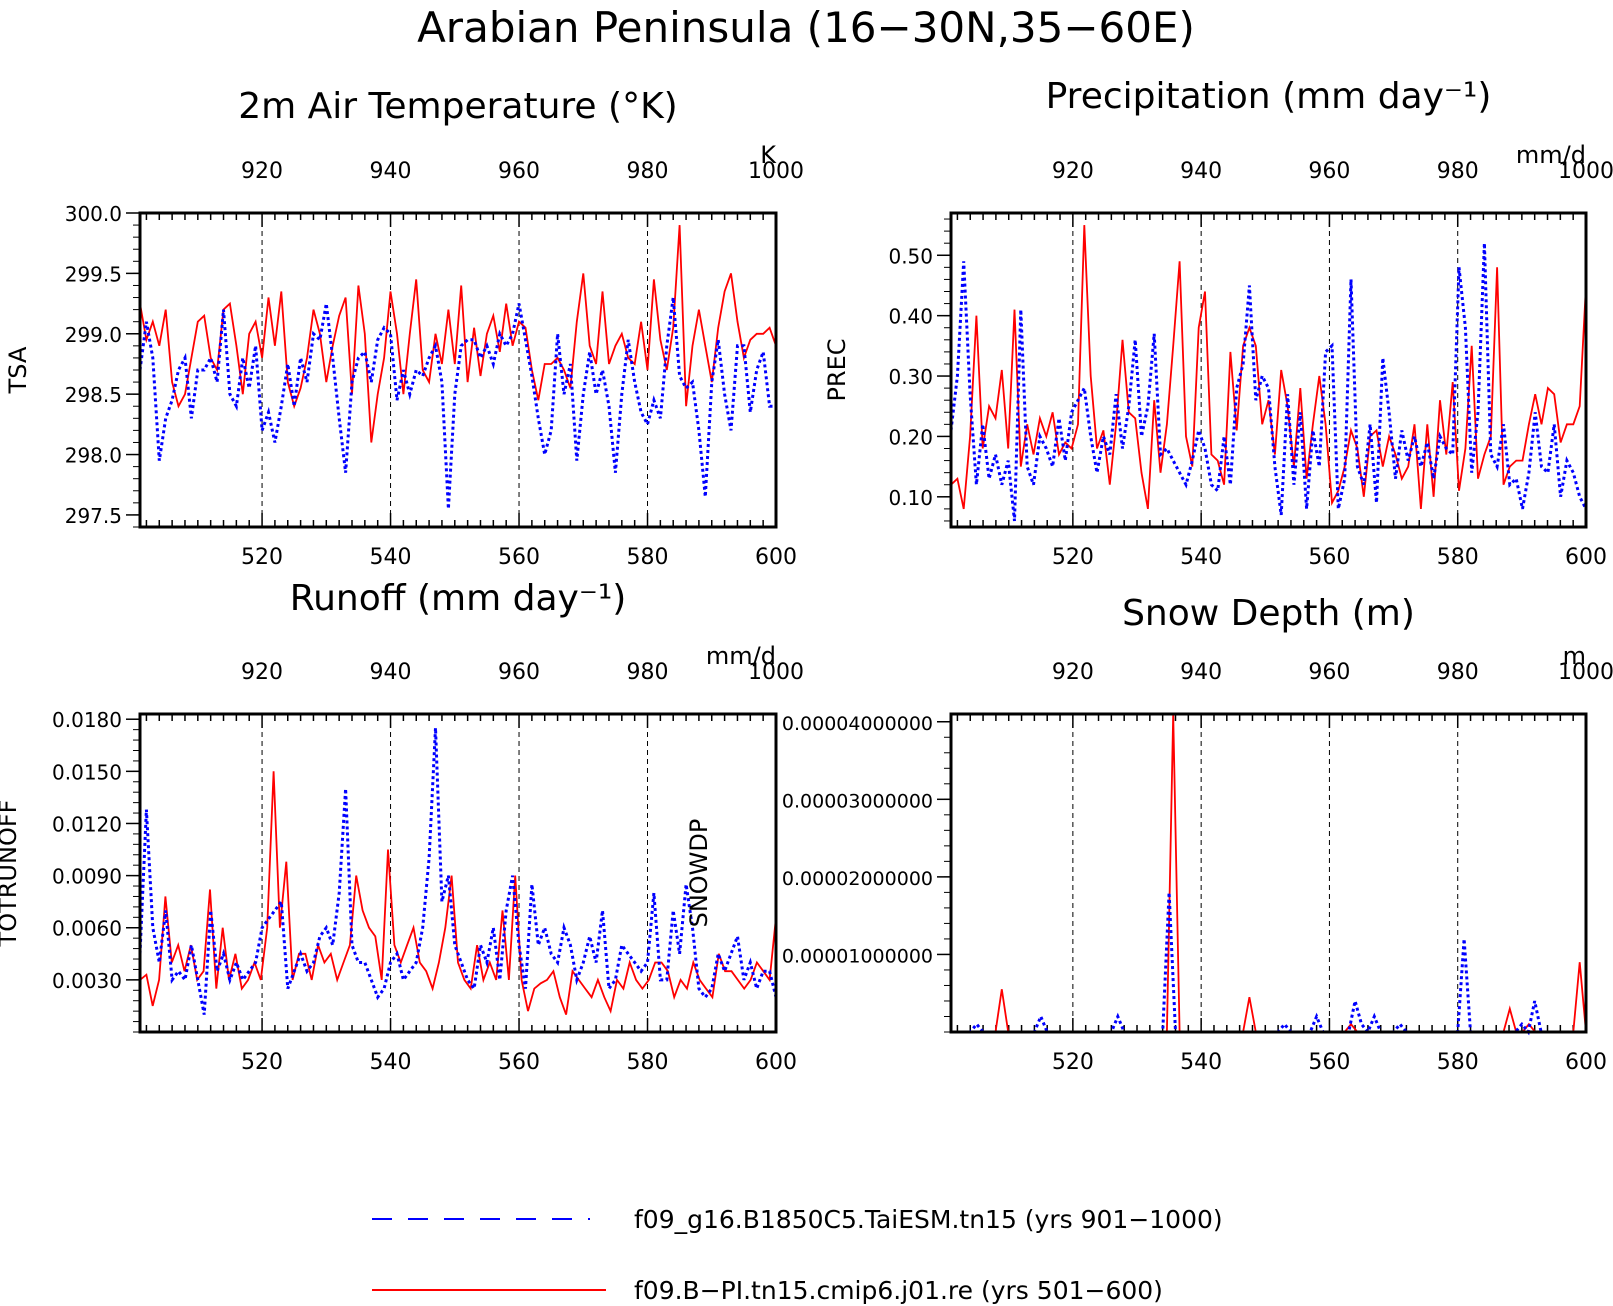 The image size is (1613, 1306). Describe the element at coordinates (93, 456) in the screenshot. I see `y-tick-label: 298.0` at that location.